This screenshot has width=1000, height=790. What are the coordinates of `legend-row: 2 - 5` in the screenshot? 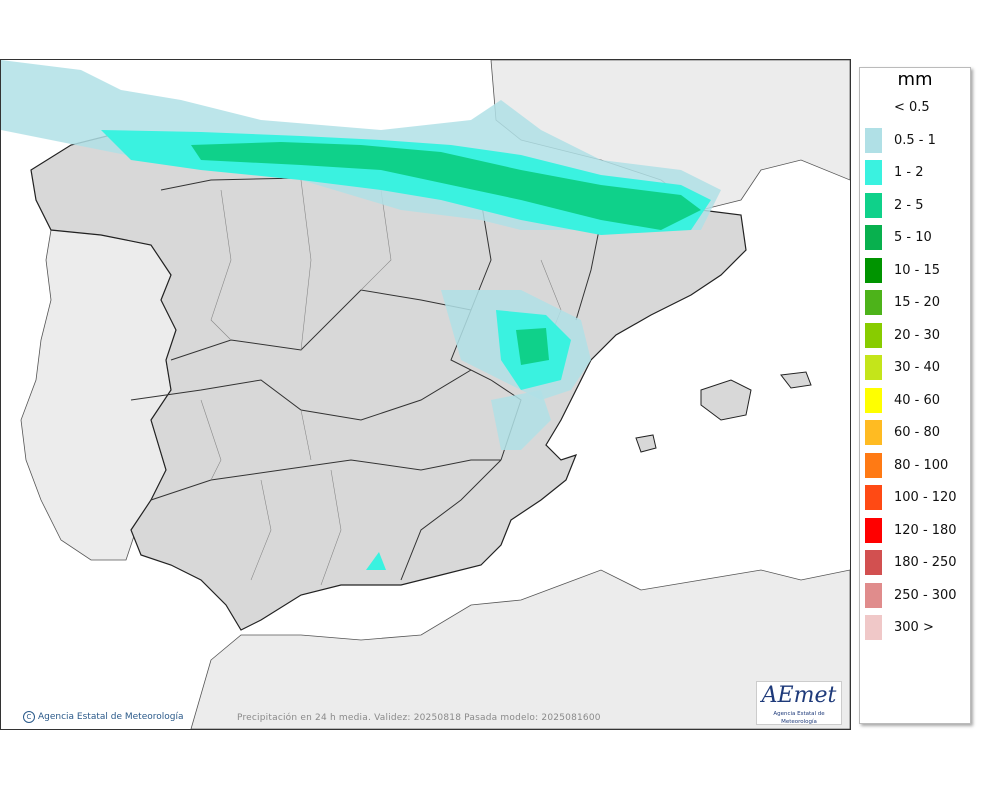 It's located at (914, 205).